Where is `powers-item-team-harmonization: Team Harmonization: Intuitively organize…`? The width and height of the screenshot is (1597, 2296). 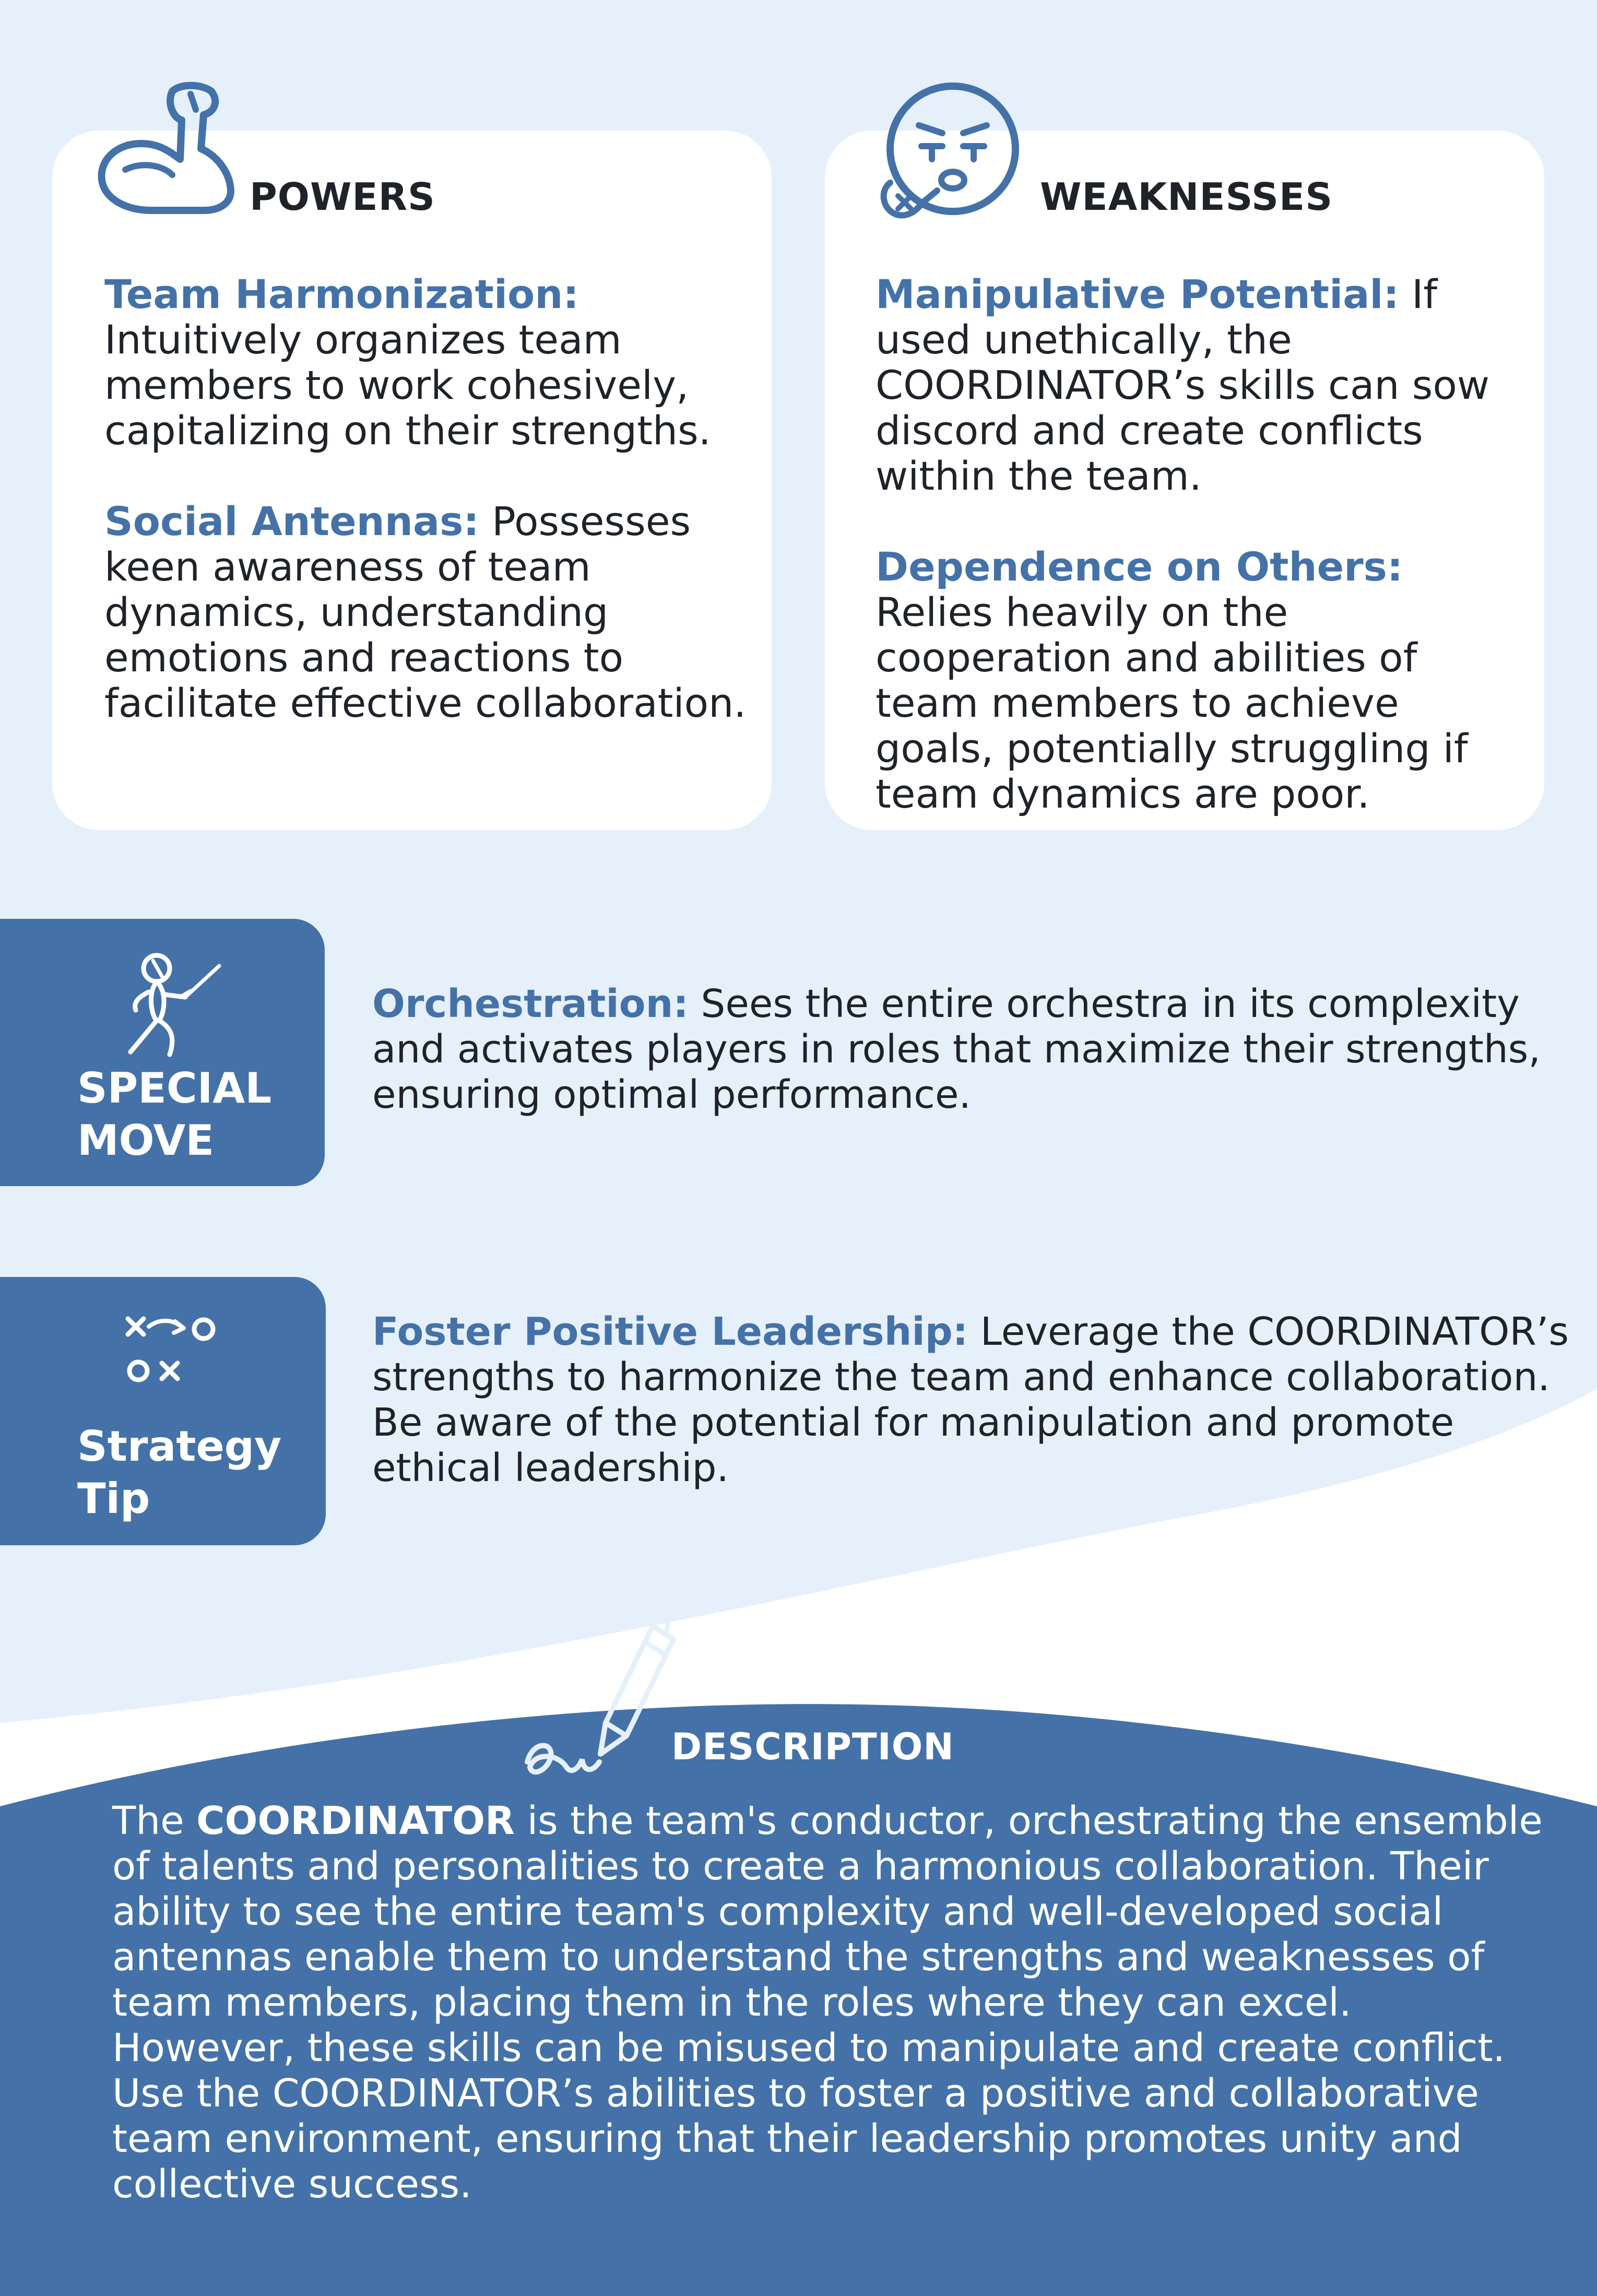
powers-item-team-harmonization: Team Harmonization: Intuitively organize… is located at coordinates (430, 362).